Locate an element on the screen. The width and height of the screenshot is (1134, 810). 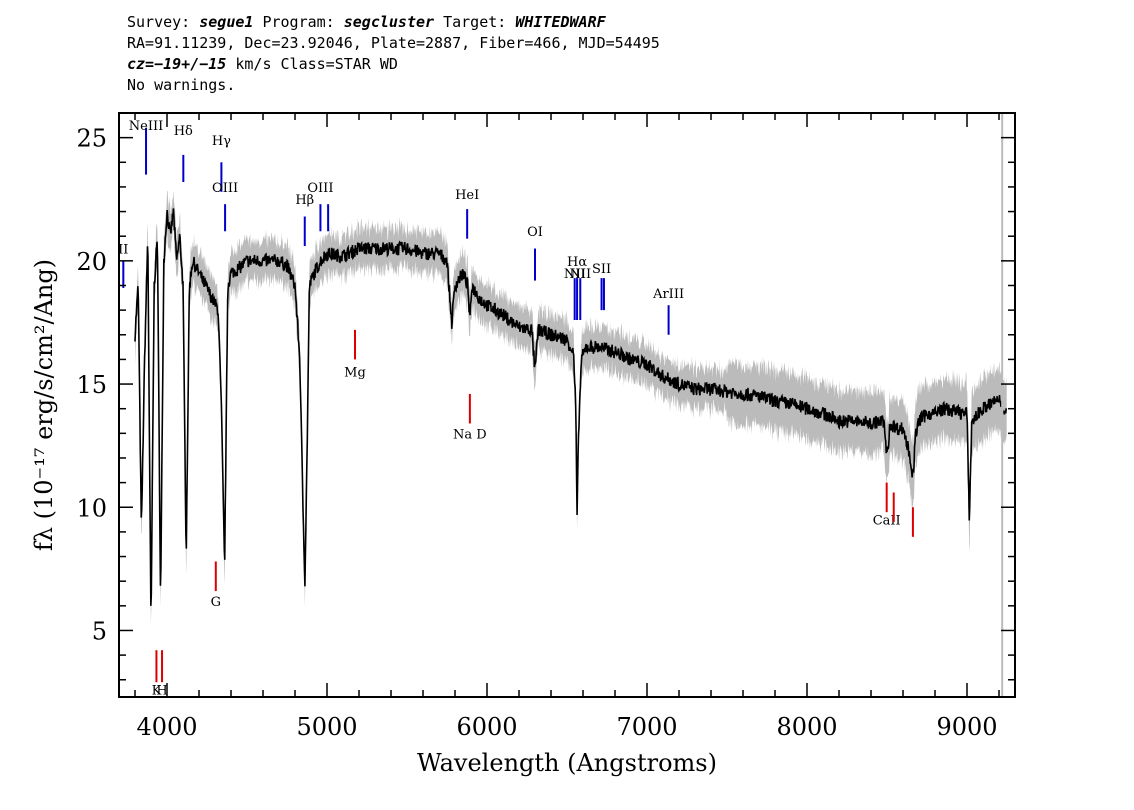
spectral-line-label: G is located at coordinates (216, 602).